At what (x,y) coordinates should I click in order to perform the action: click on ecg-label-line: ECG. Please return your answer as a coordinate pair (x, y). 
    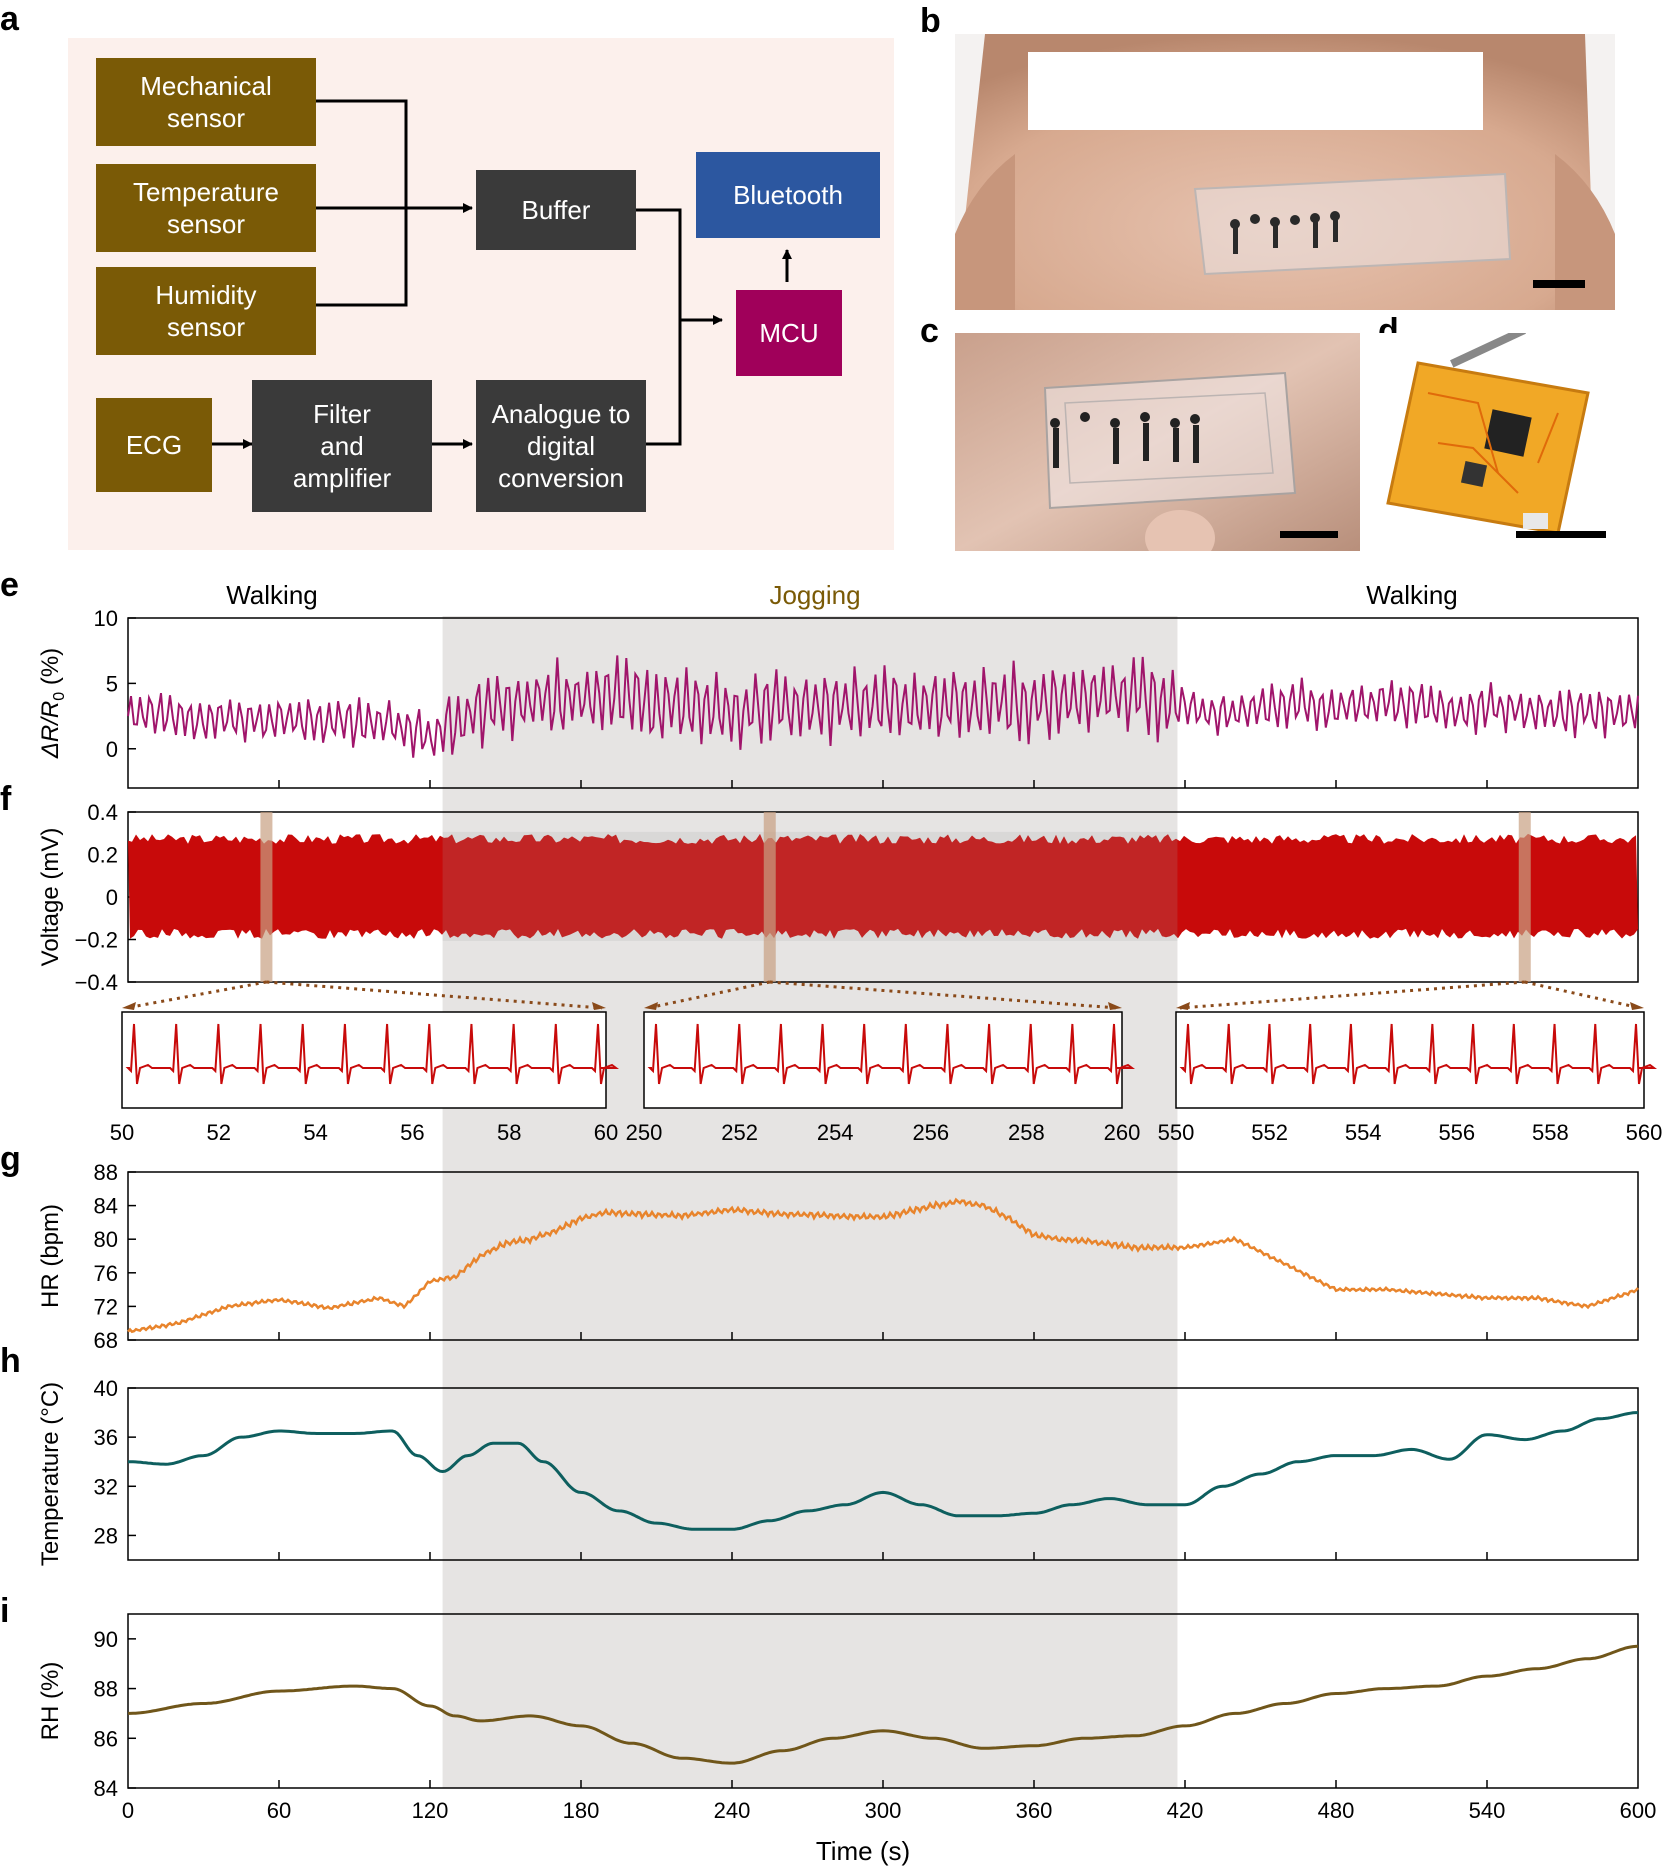
    Looking at the image, I should click on (154, 445).